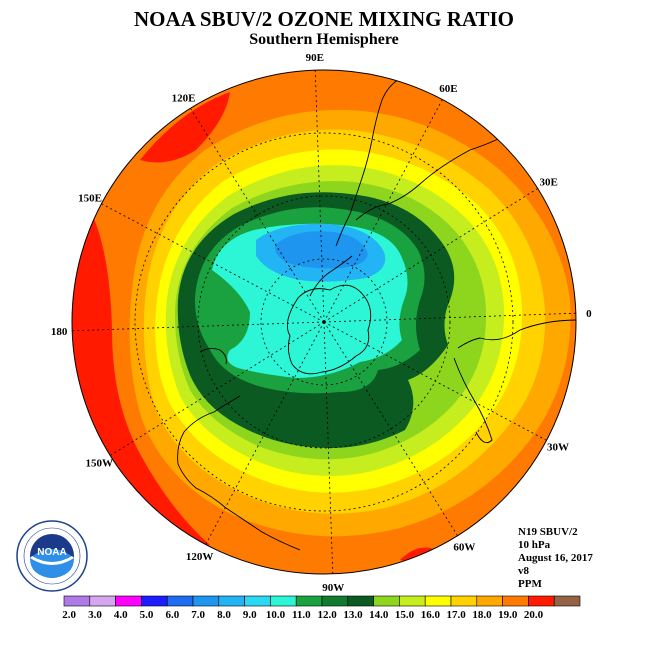 This screenshot has height=648, width=648. I want to click on colorbar-tick-label: 17.0, so click(457, 615).